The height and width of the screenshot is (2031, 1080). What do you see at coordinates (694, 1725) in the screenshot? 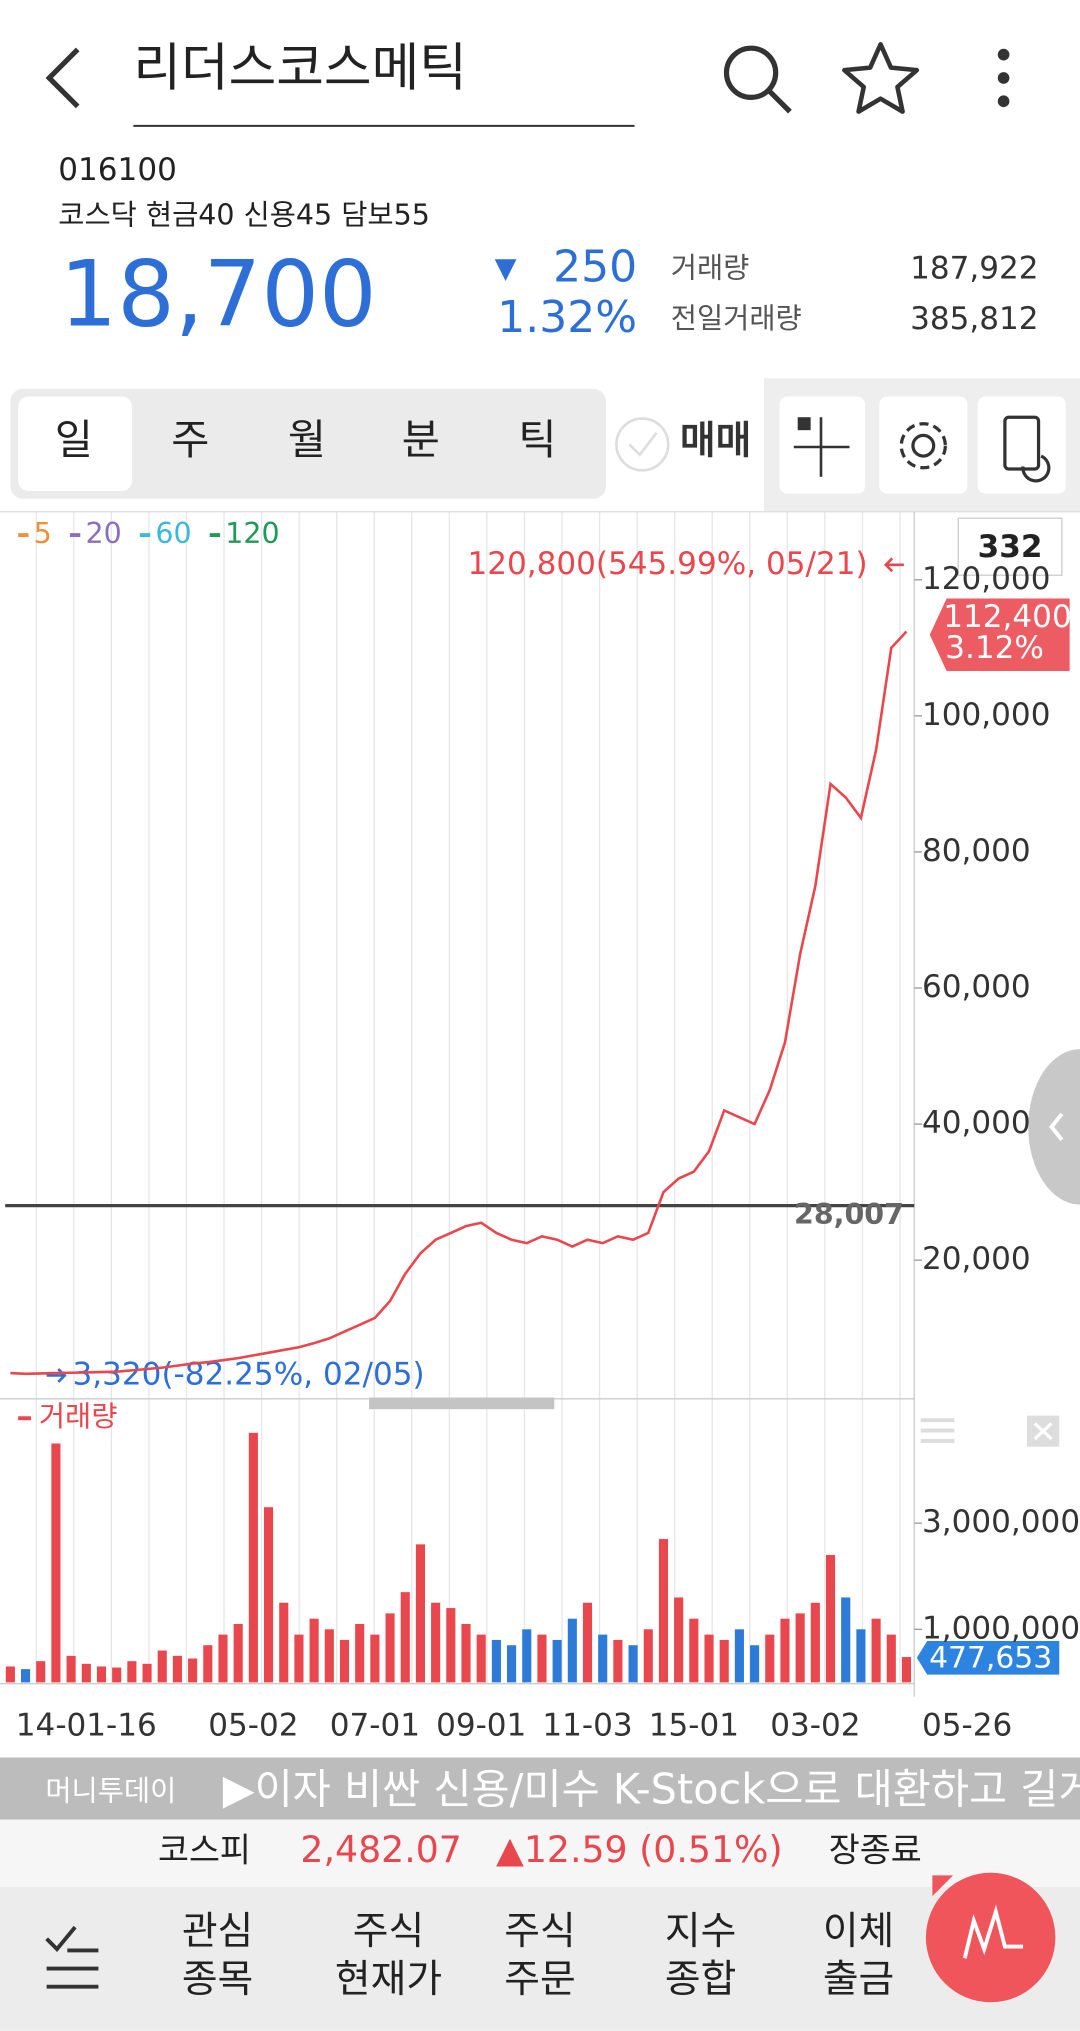
I see `x-tick-label: 15-01` at bounding box center [694, 1725].